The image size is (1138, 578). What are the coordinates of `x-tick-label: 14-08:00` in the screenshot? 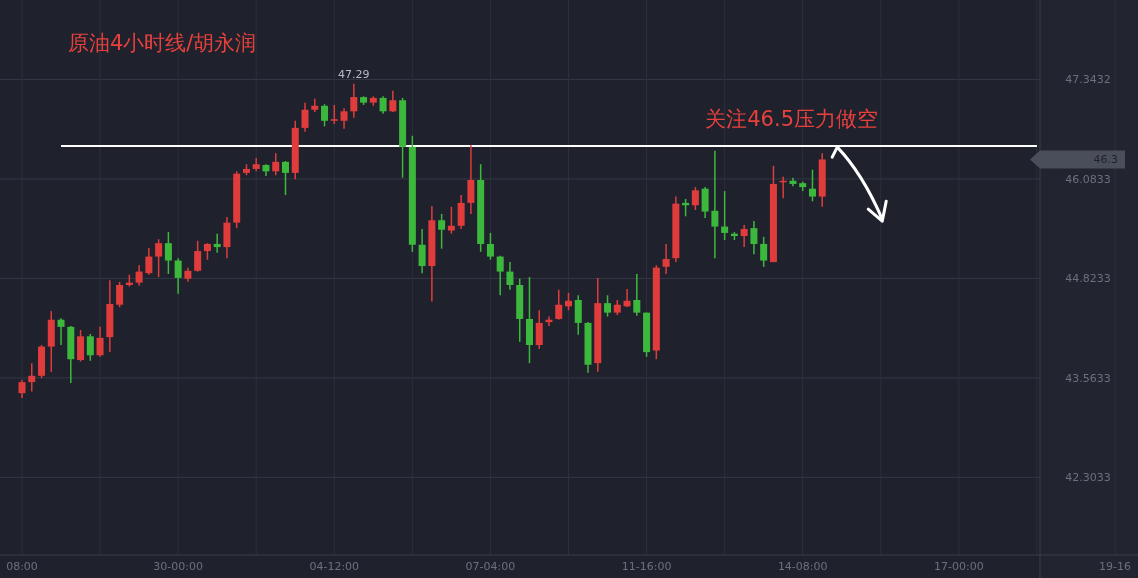 It's located at (802, 566).